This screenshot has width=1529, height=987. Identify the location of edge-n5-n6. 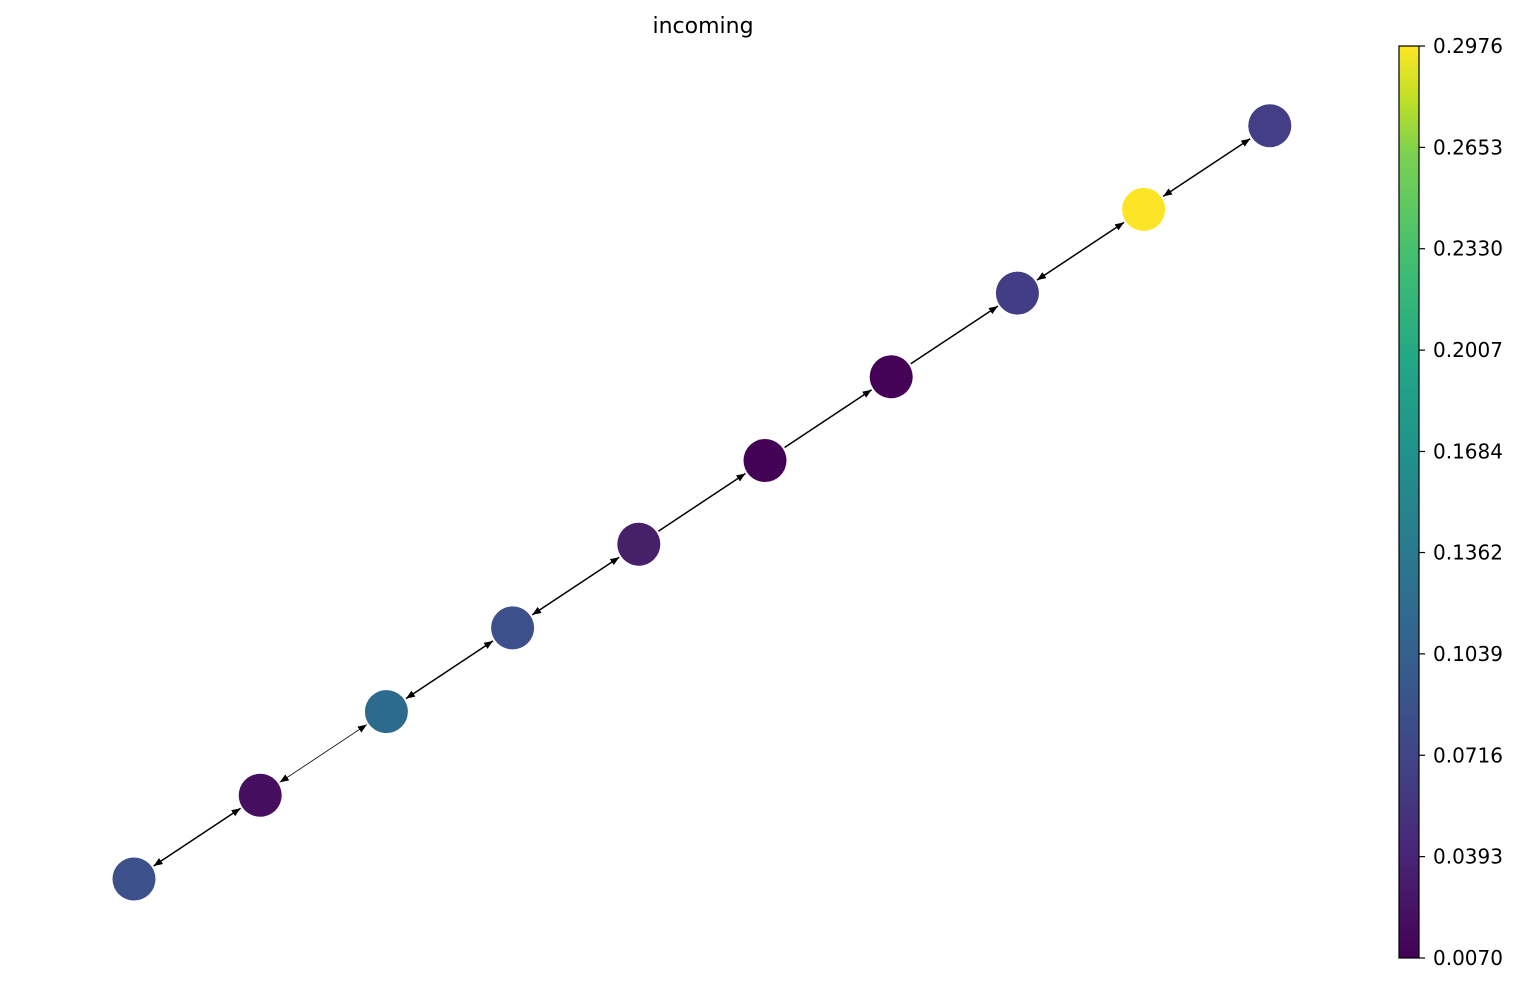
(828, 419).